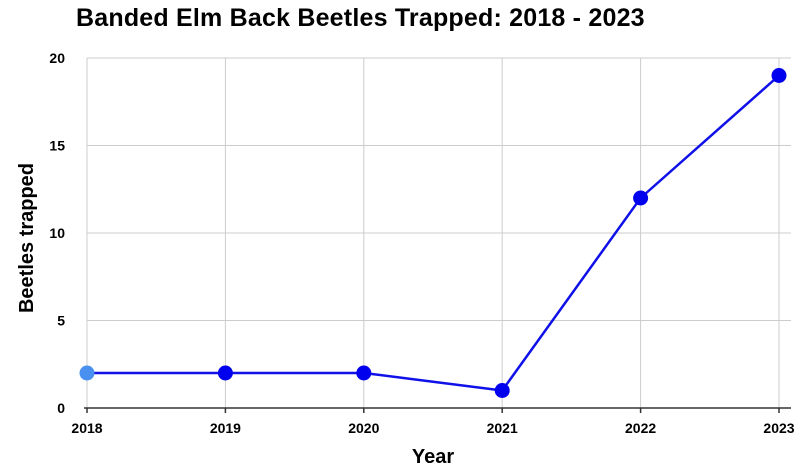 The width and height of the screenshot is (810, 471). Describe the element at coordinates (363, 428) in the screenshot. I see `x-tick-label: 2020` at that location.